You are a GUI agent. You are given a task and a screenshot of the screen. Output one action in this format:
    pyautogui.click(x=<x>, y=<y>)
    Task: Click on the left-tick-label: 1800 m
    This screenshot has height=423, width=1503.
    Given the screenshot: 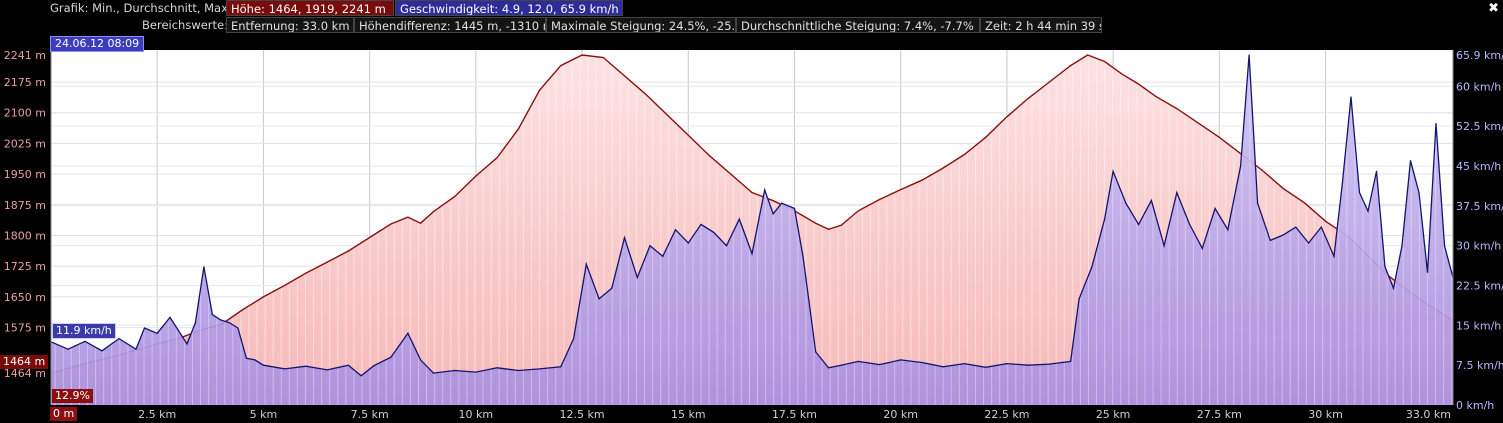 What is the action you would take?
    pyautogui.click(x=25, y=235)
    